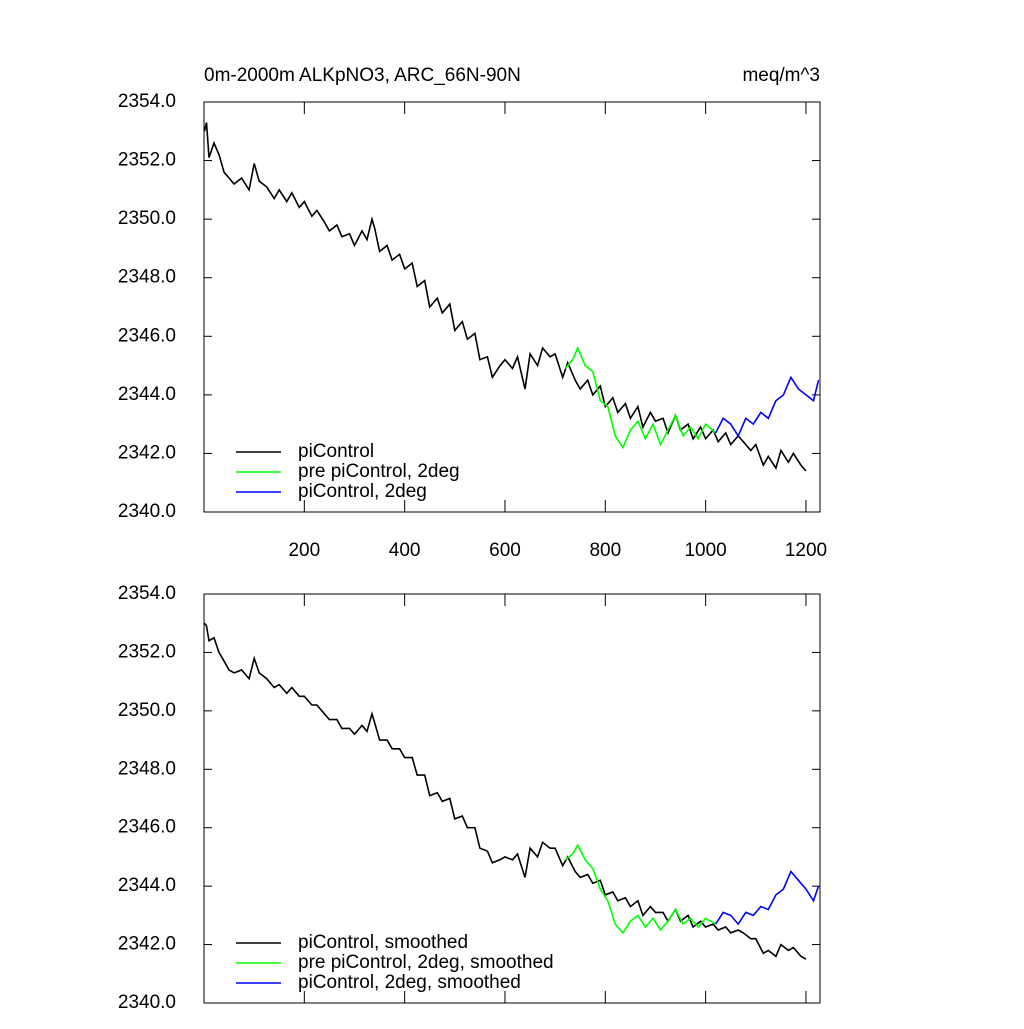 Image resolution: width=1024 pixels, height=1029 pixels. What do you see at coordinates (383, 942) in the screenshot?
I see `legend-label: piControl, smoothed` at bounding box center [383, 942].